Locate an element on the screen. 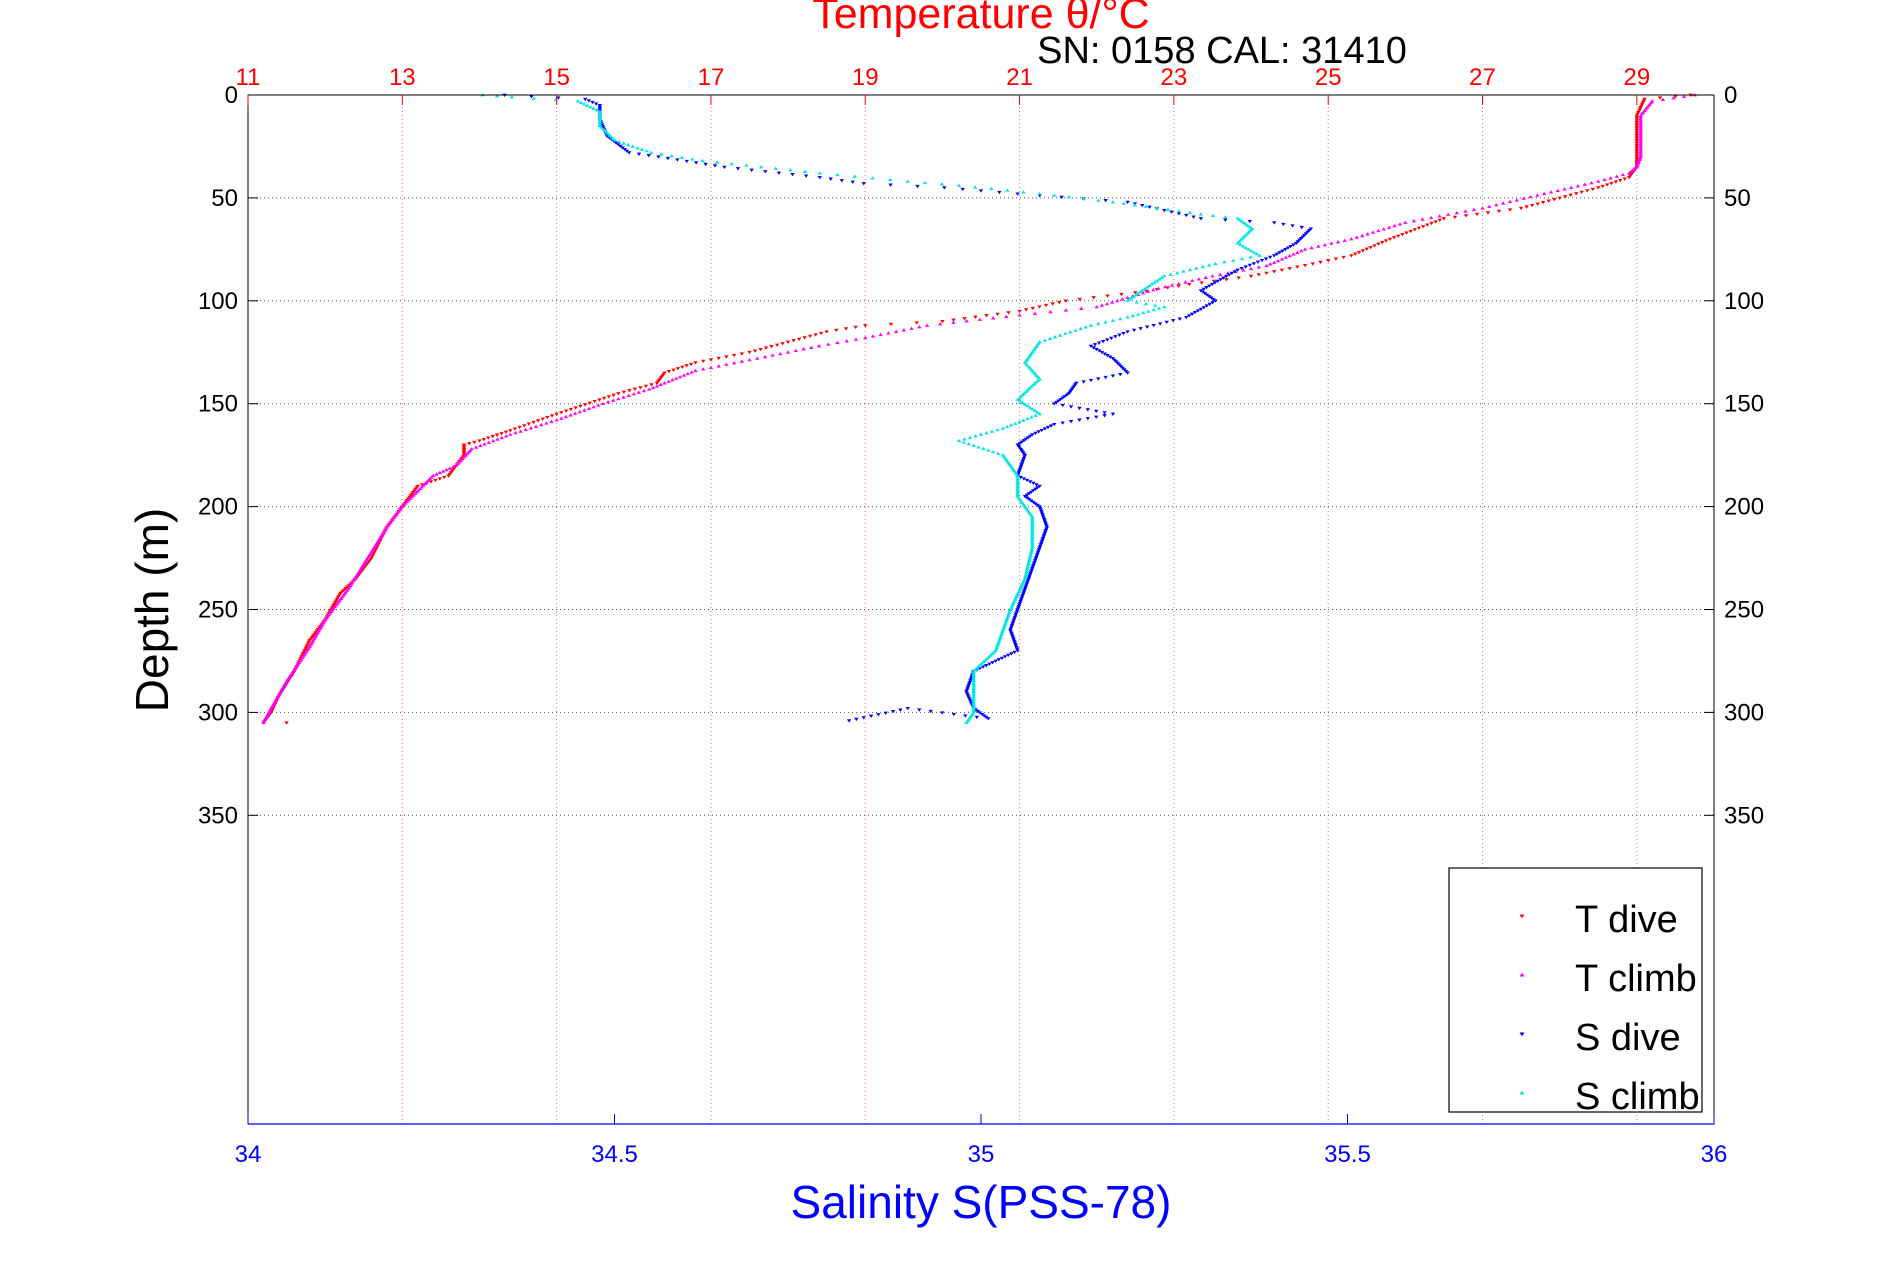 This screenshot has width=1891, height=1262. depth-tick-label-left: 150 is located at coordinates (218, 404).